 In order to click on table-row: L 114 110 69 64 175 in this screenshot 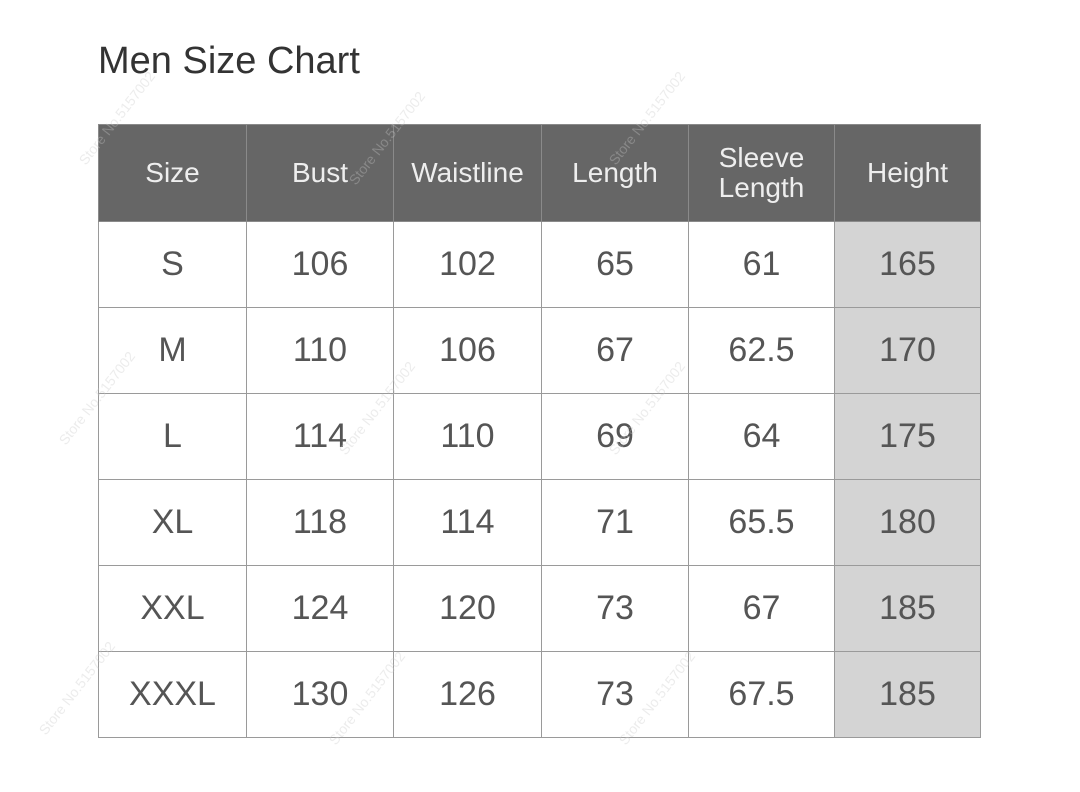, I will do `click(539, 436)`.